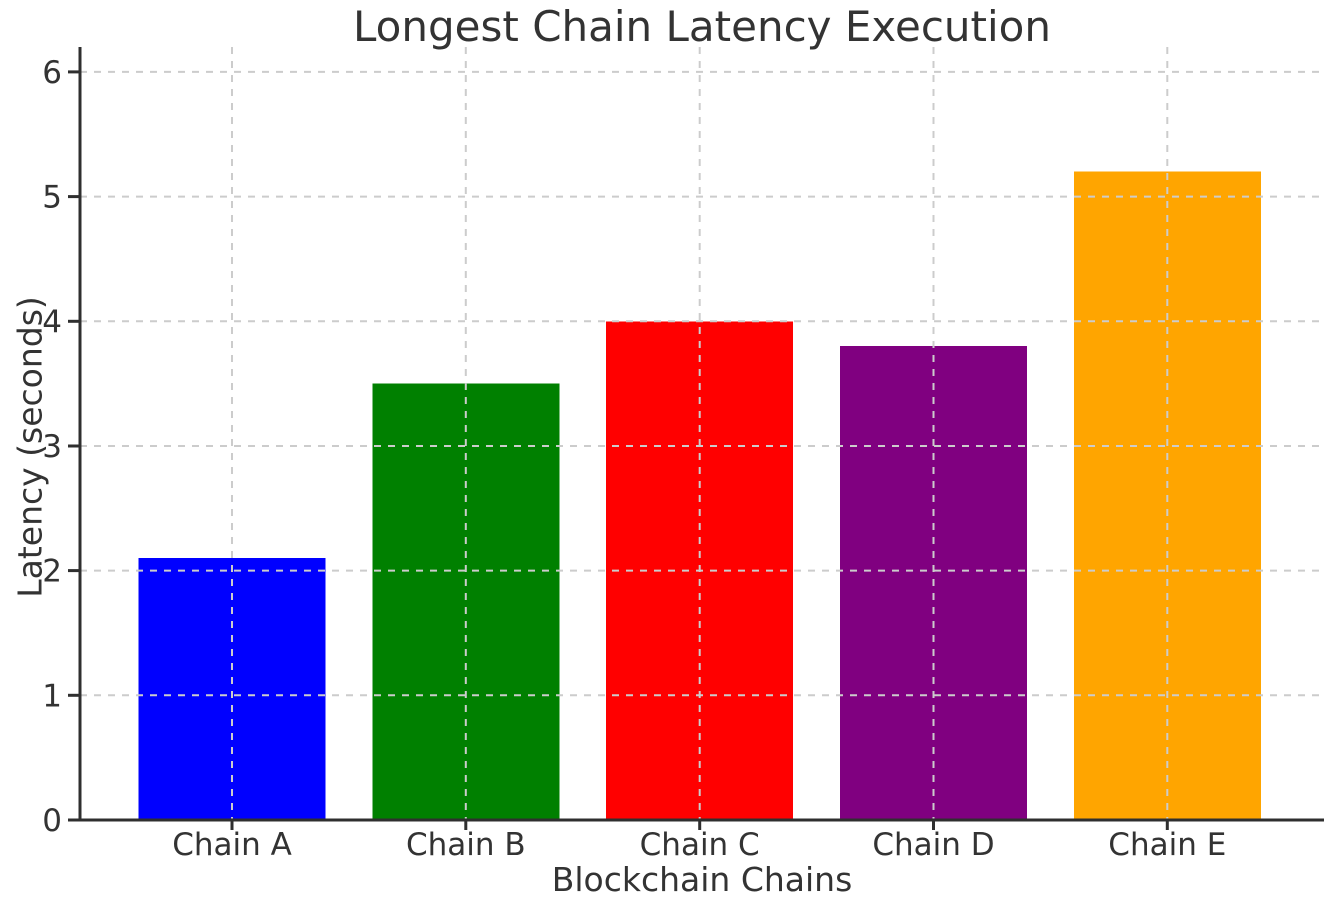  Describe the element at coordinates (933, 845) in the screenshot. I see `x-tick-label-chain-d: Chain D` at that location.